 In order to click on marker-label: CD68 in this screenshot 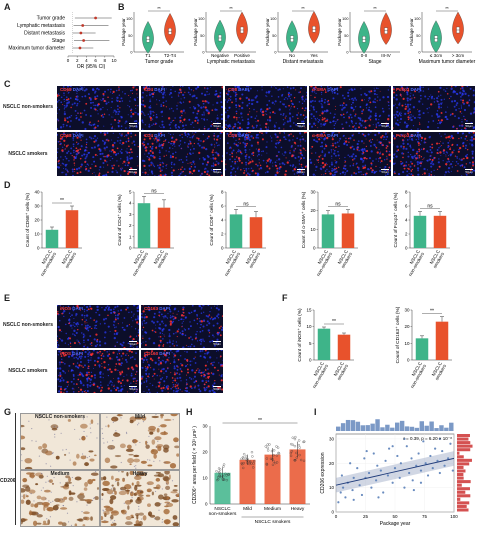, I will do `click(66, 135)`.